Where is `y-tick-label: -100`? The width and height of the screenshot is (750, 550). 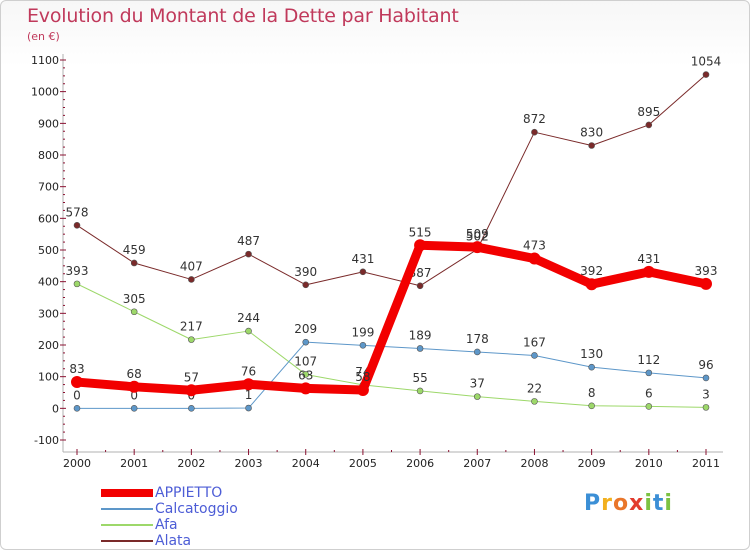 y-tick-label: -100 is located at coordinates (46, 440).